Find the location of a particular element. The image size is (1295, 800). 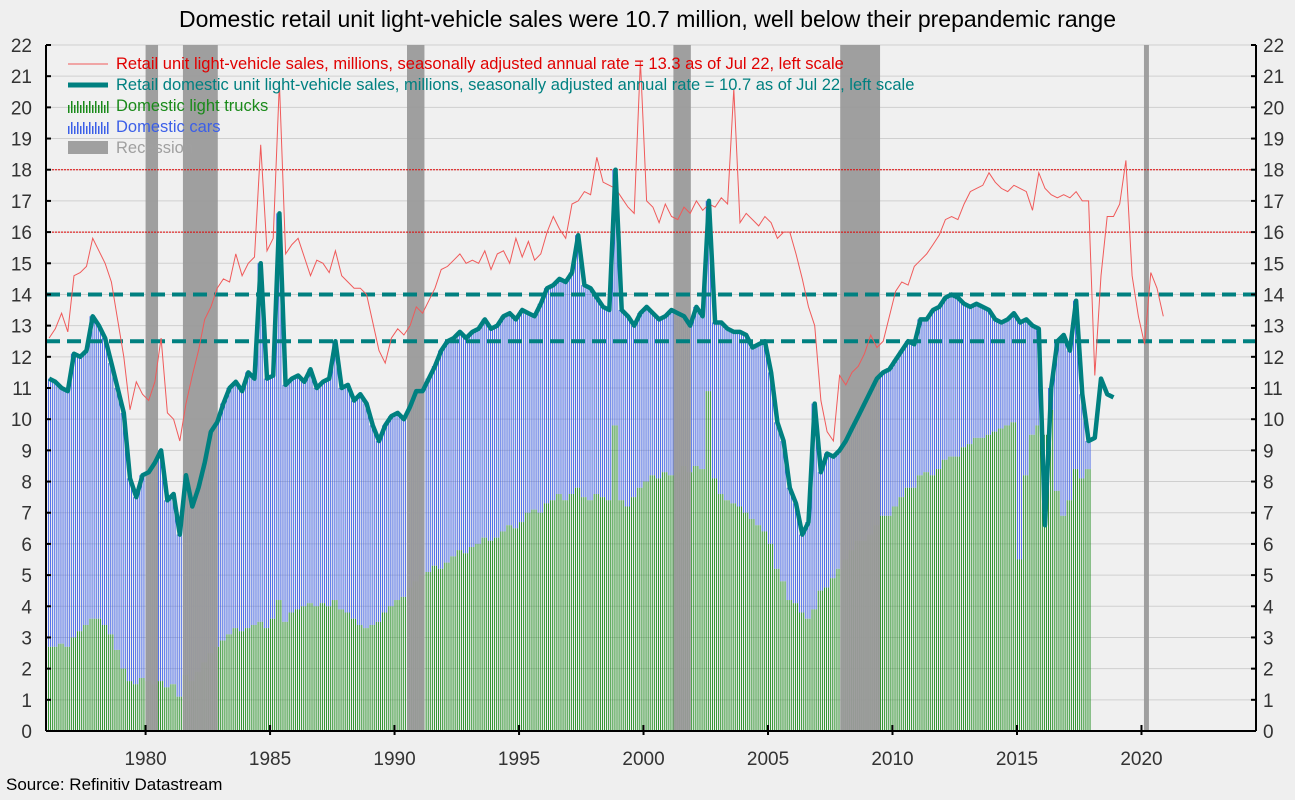

legend-swatch-cars is located at coordinates (102, 128).